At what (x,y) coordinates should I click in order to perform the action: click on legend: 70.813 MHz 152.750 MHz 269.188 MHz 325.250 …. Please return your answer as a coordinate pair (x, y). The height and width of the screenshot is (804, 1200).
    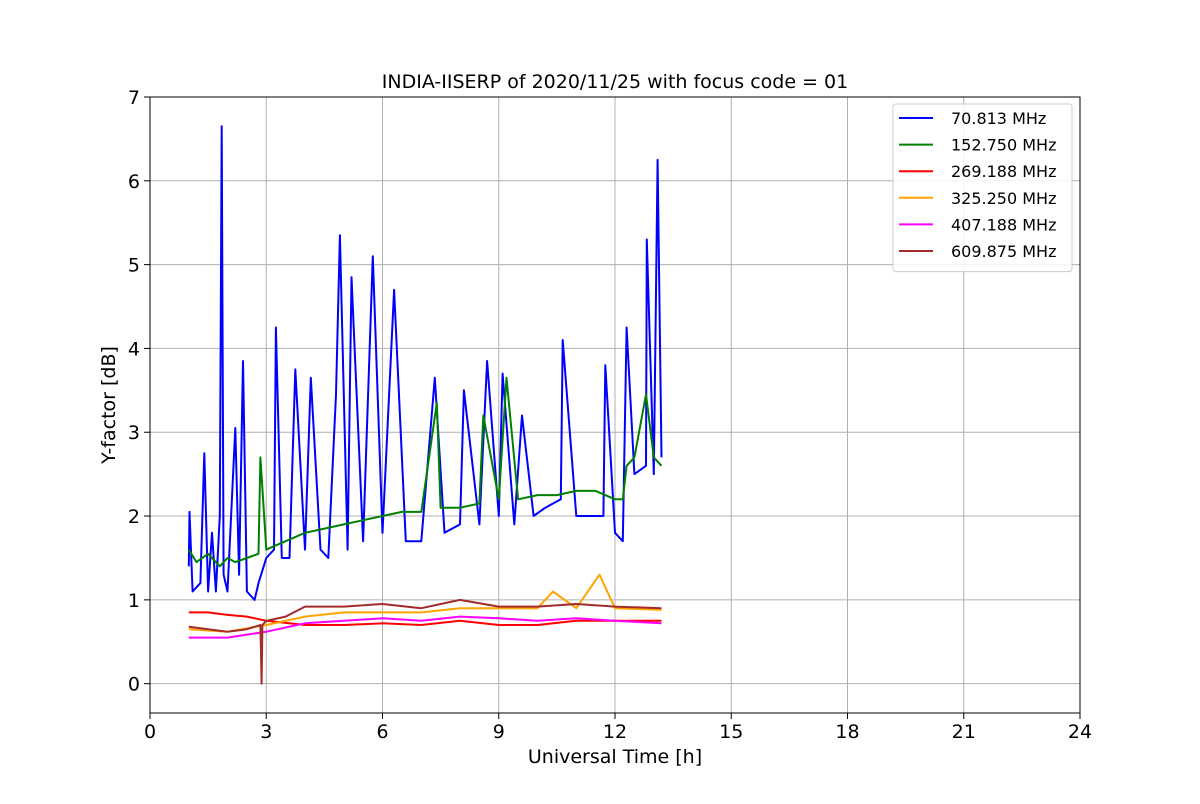
    Looking at the image, I should click on (982, 188).